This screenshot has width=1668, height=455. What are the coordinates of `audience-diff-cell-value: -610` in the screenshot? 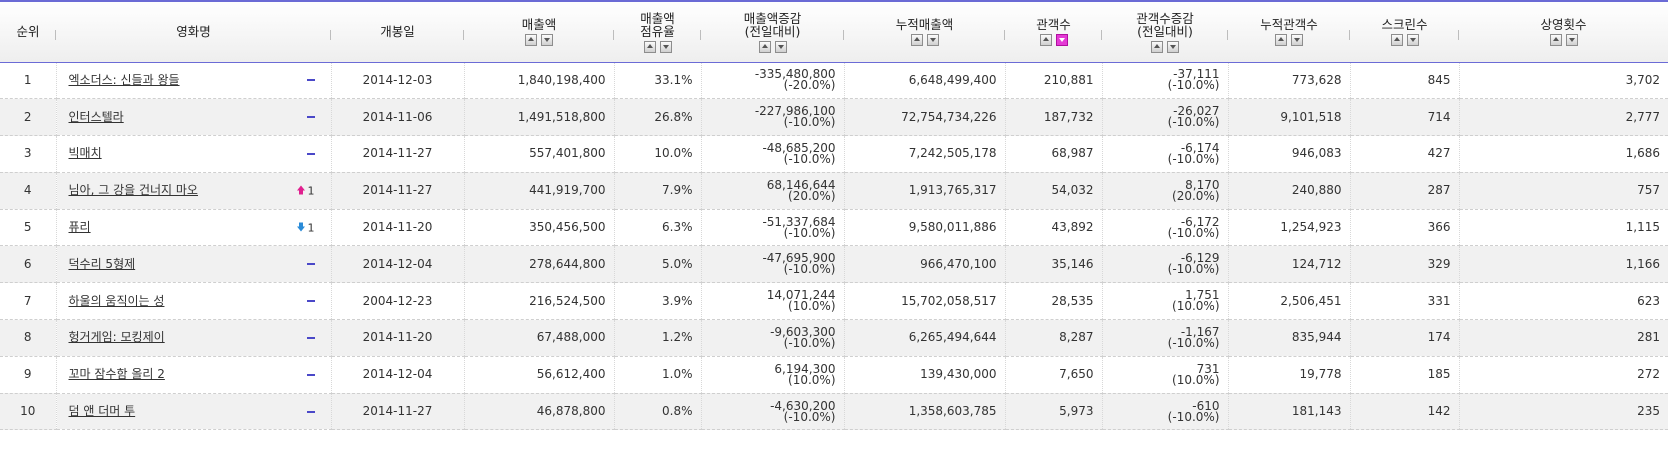 It's located at (1206, 405).